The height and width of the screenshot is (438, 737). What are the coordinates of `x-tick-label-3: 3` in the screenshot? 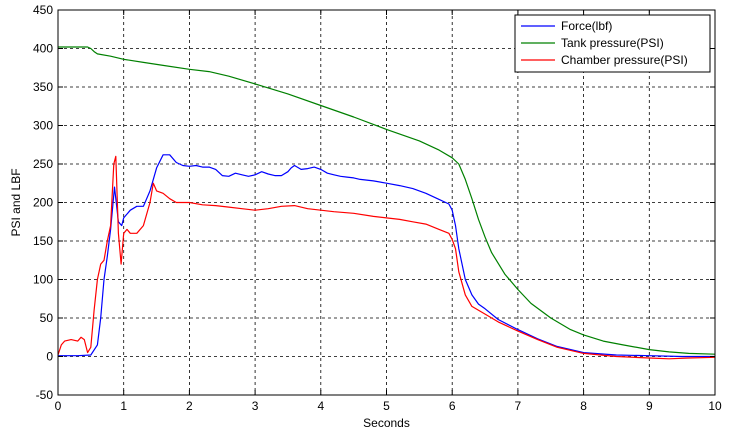 It's located at (255, 406).